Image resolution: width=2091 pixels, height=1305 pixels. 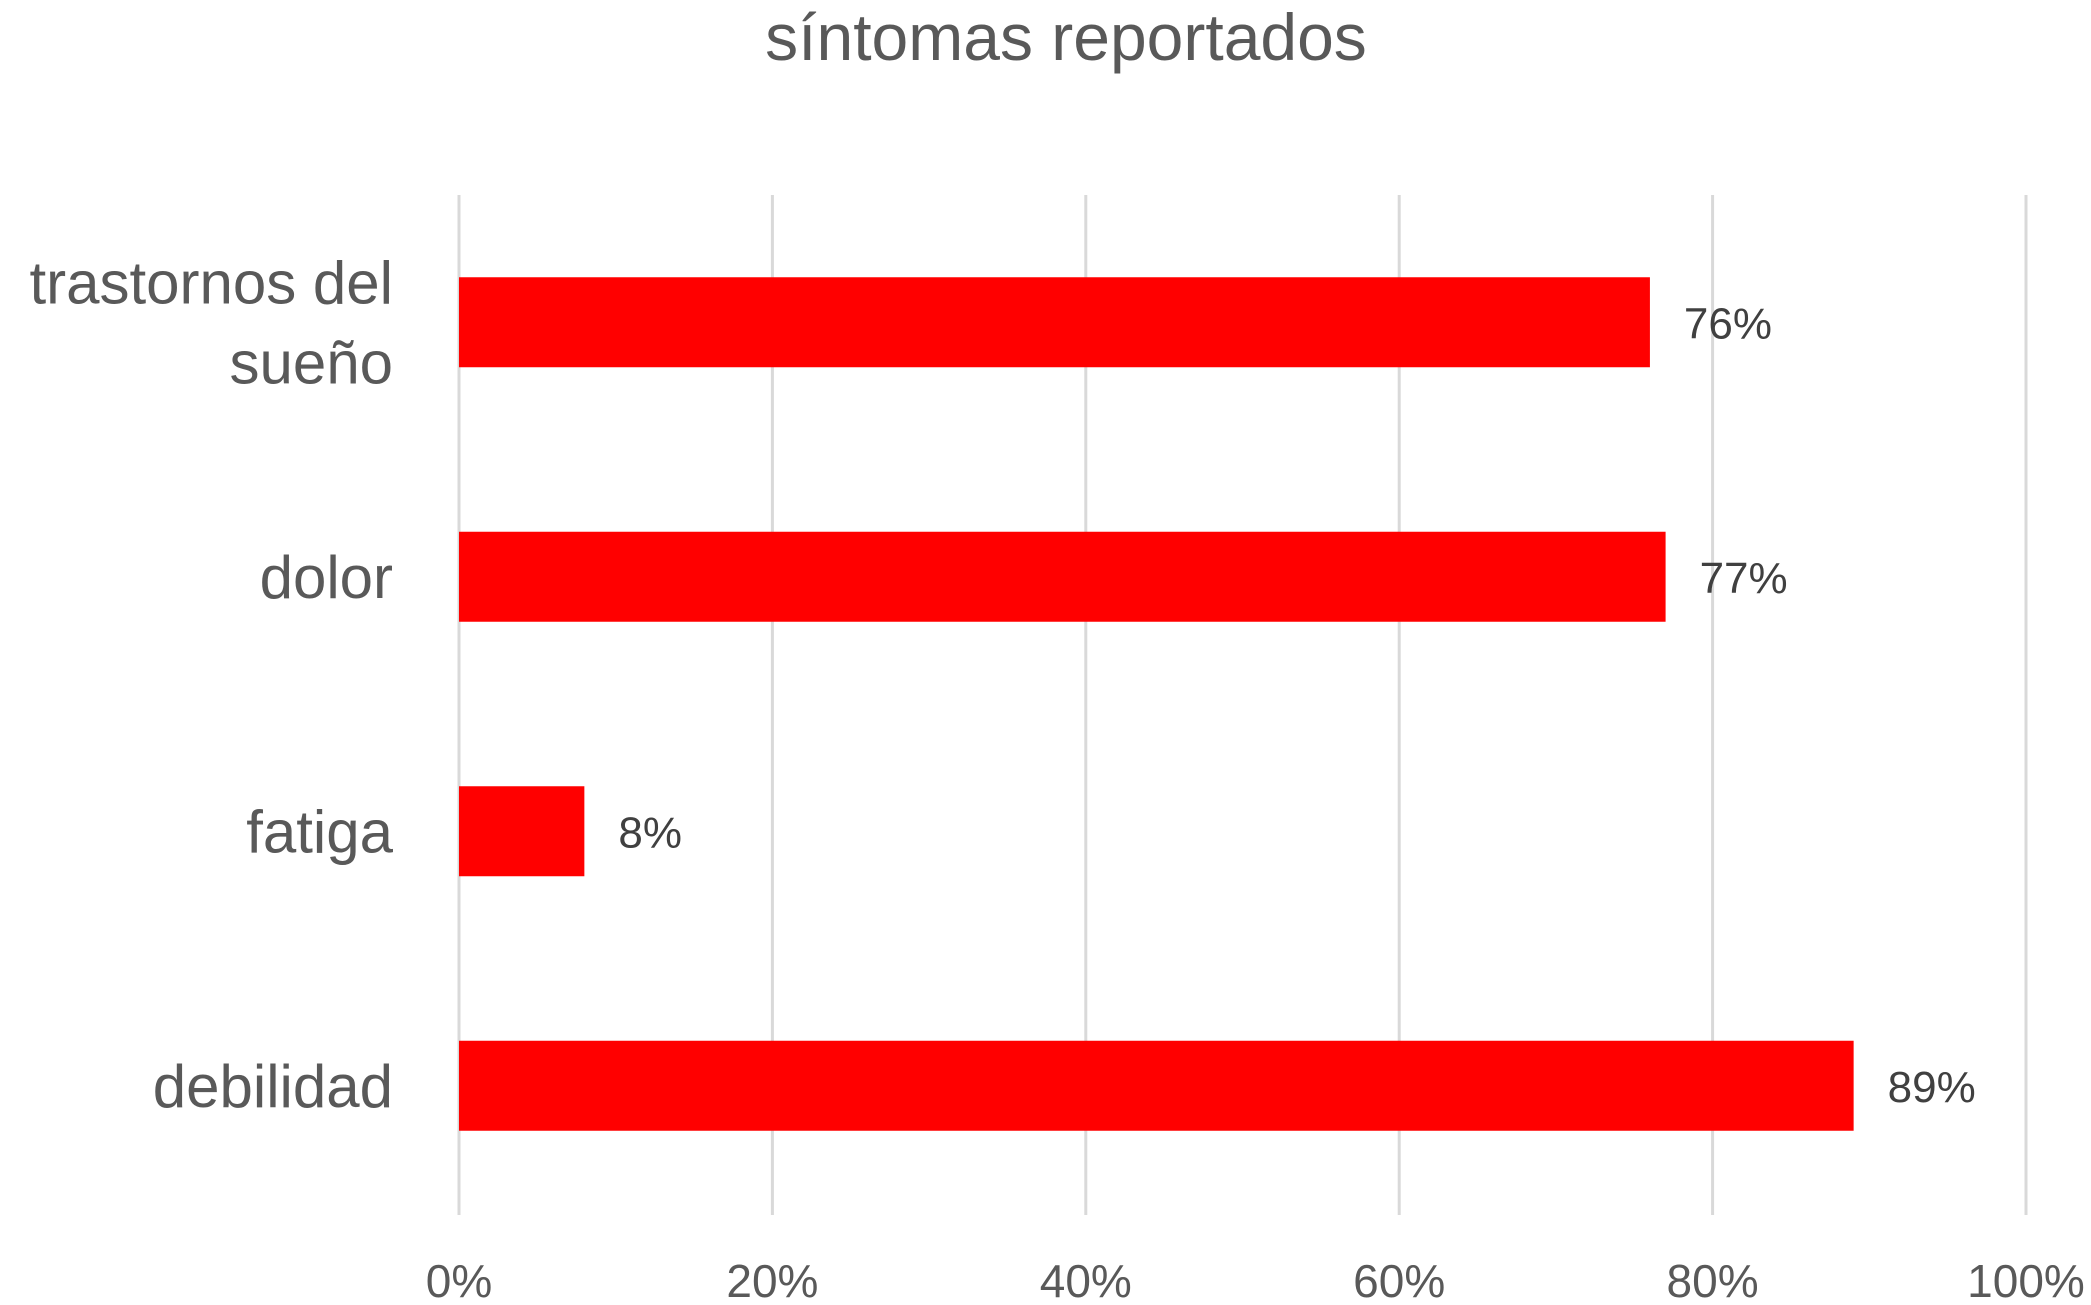 I want to click on data-label-1: 77%, so click(x=1744, y=578).